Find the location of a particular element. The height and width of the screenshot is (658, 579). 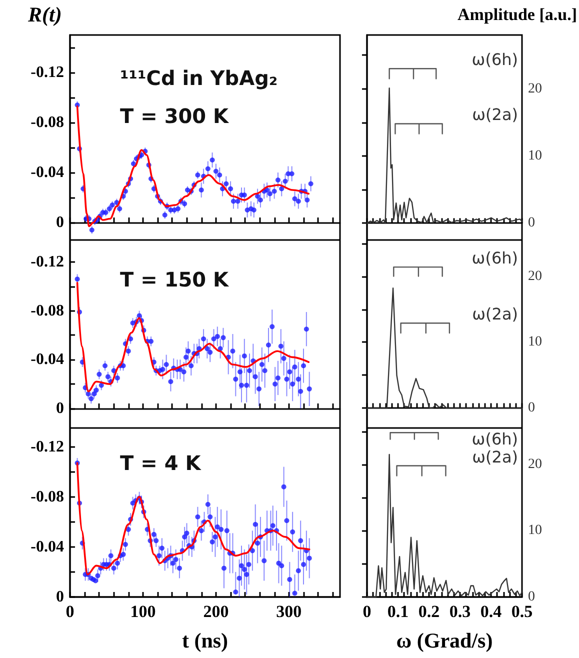

x-tick-label: 0.4 is located at coordinates (491, 611).